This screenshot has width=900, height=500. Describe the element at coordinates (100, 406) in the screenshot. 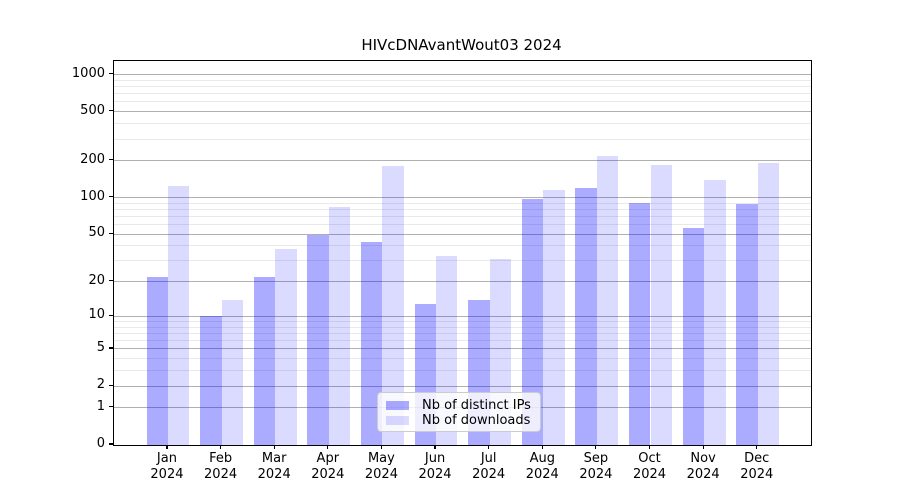

I see `y-tick-label: 1` at that location.